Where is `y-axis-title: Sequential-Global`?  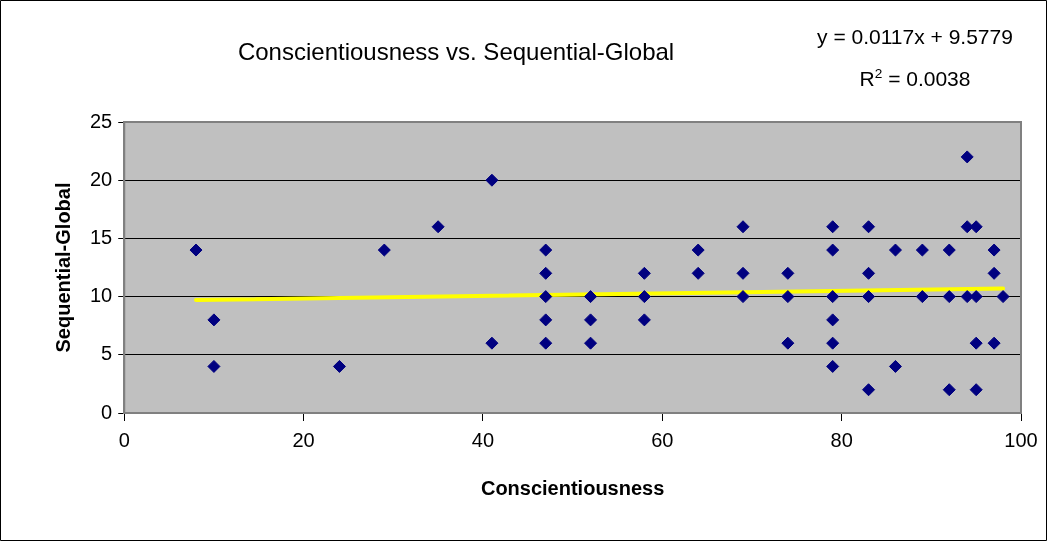
y-axis-title: Sequential-Global is located at coordinates (62, 267).